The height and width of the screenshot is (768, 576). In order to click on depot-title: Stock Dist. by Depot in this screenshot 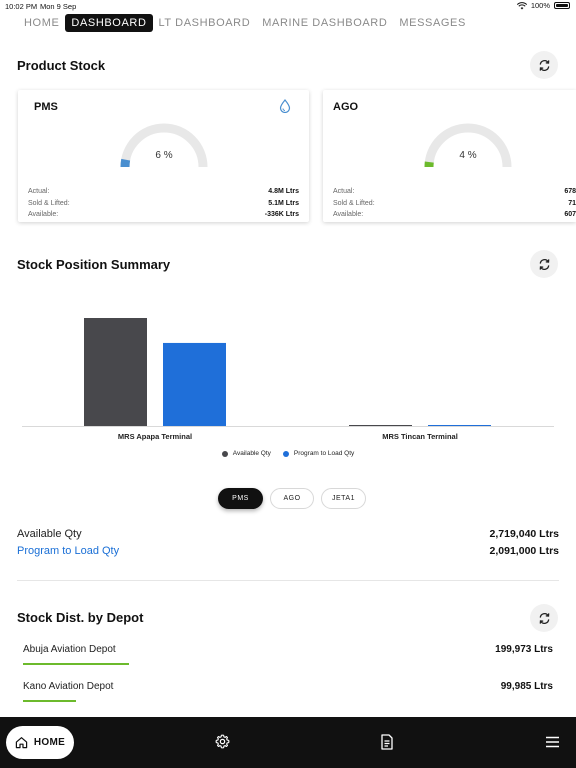, I will do `click(80, 617)`.